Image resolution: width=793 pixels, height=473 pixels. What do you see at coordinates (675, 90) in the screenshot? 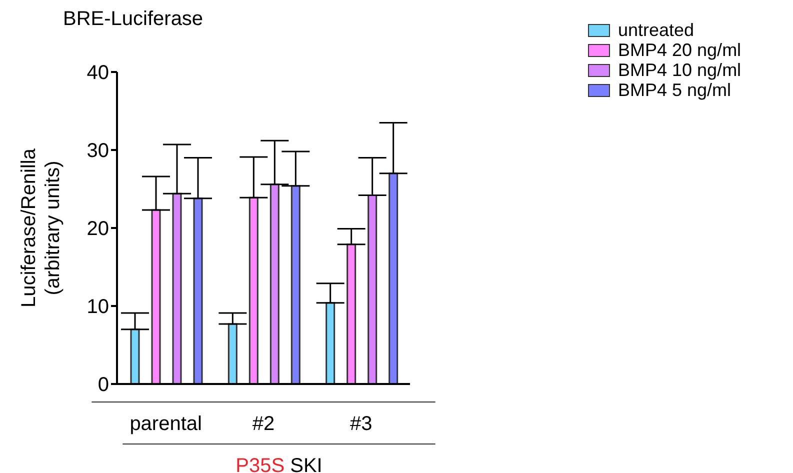
I see `legend-label: BMP4 5 ng/ml` at bounding box center [675, 90].